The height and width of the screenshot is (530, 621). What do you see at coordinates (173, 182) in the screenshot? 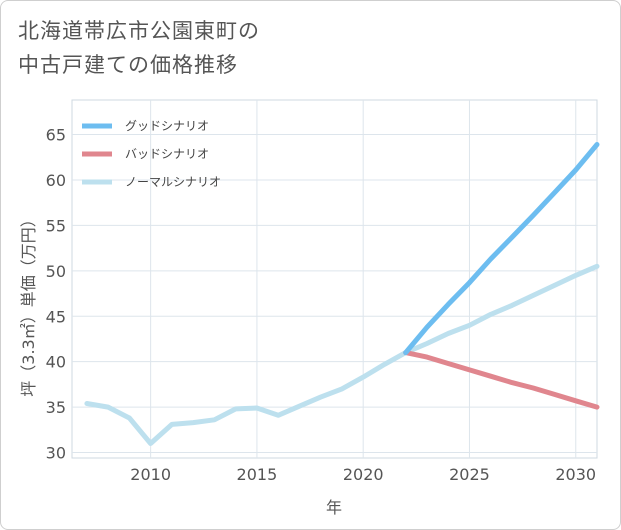
I see `legend-label: ノーマルシナリオ` at bounding box center [173, 182].